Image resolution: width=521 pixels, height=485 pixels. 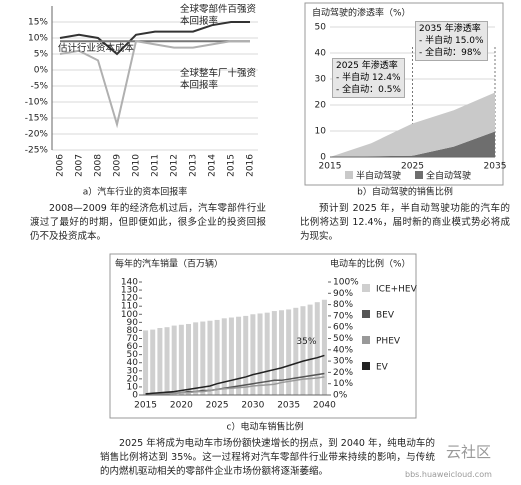 What do you see at coordinates (169, 264) in the screenshot?
I see `y-axis-title: 每年的汽车销量（百万辆）` at bounding box center [169, 264].